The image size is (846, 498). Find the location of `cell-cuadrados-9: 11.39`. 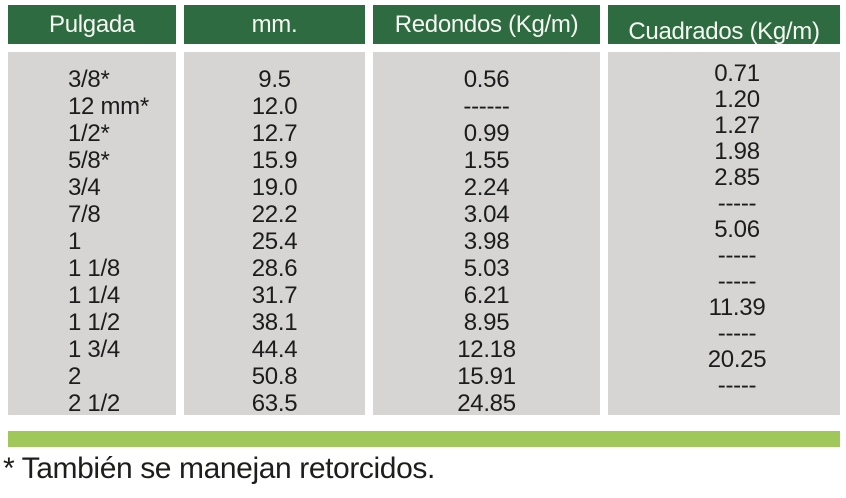

cell-cuadrados-9: 11.39 is located at coordinates (737, 307).